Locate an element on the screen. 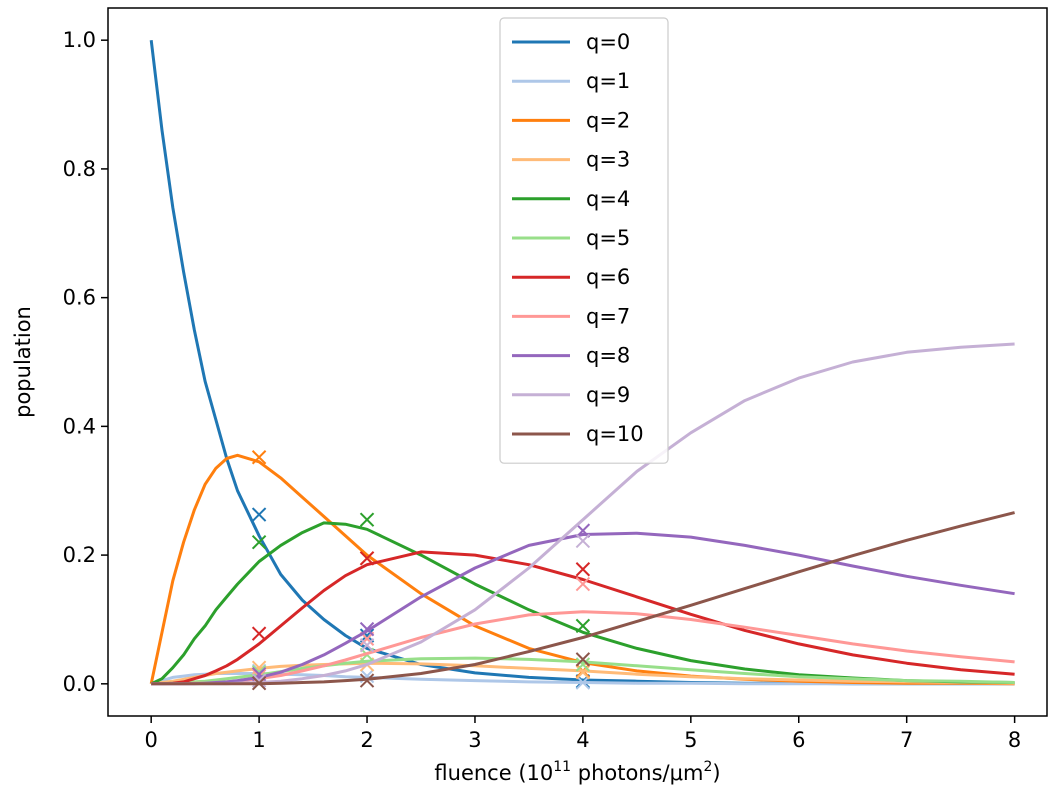 The height and width of the screenshot is (804, 1051). legend-label: q=6 is located at coordinates (608, 277).